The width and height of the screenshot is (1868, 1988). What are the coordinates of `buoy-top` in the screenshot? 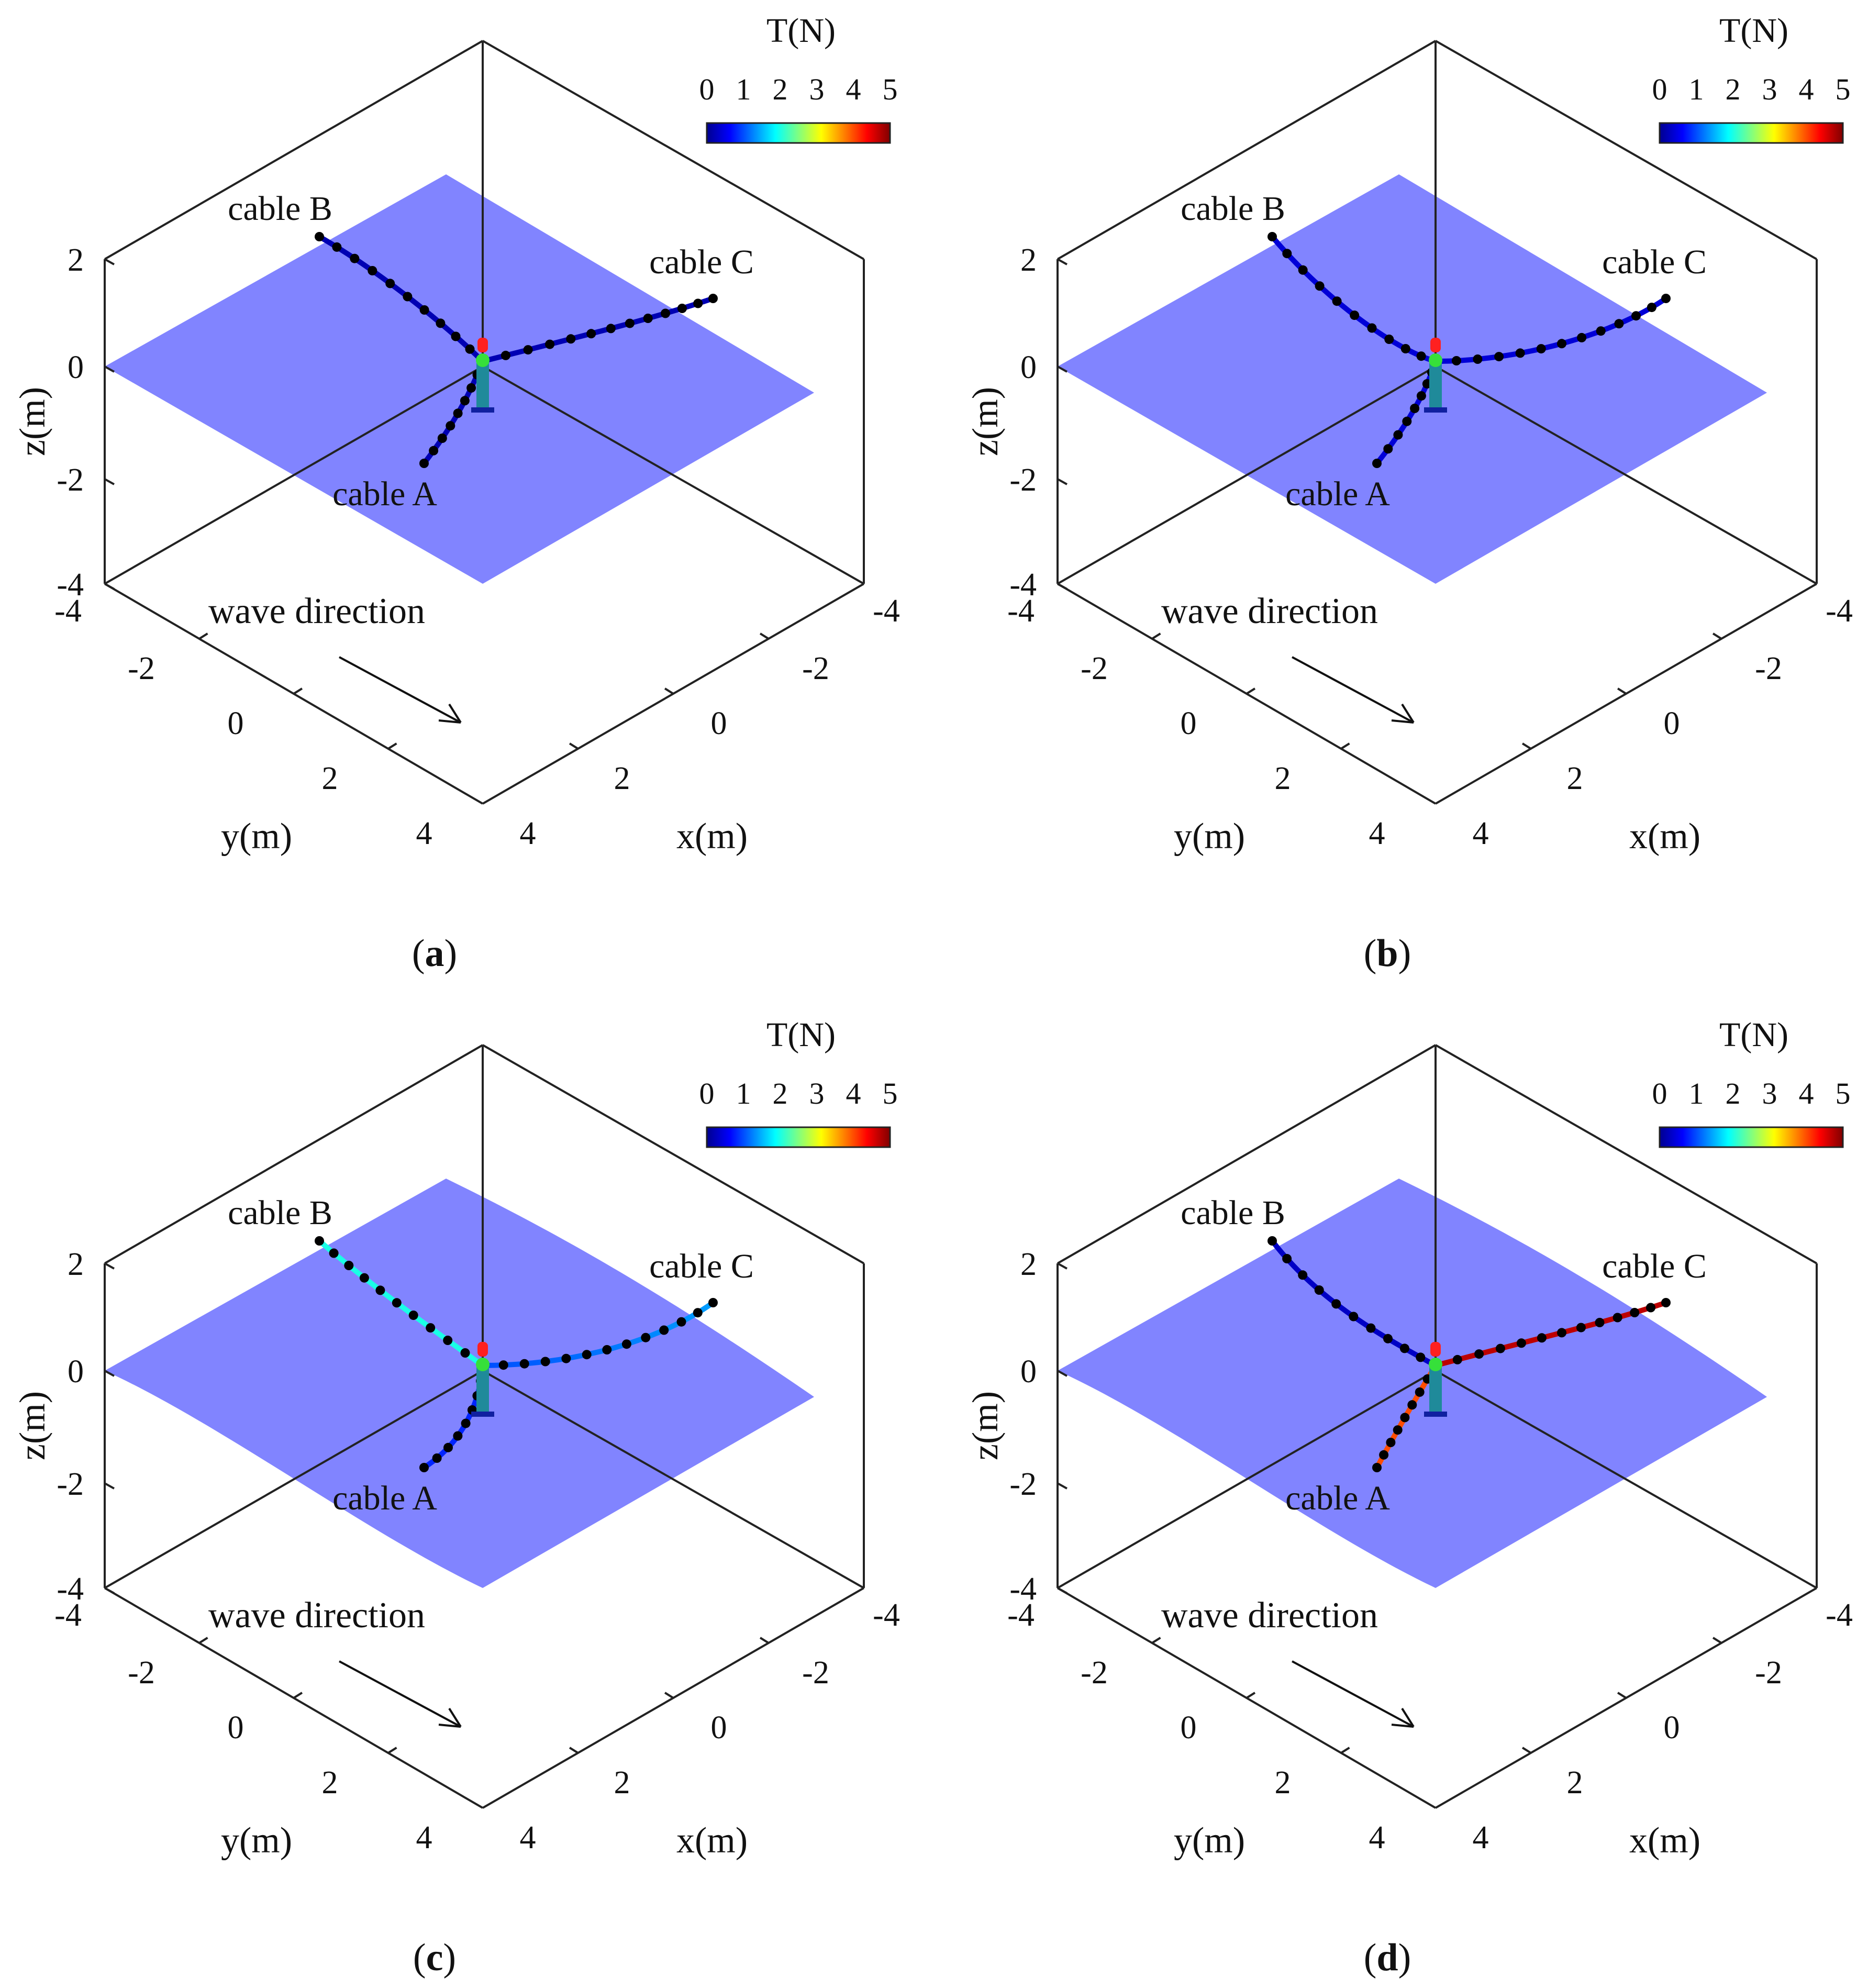 It's located at (482, 1349).